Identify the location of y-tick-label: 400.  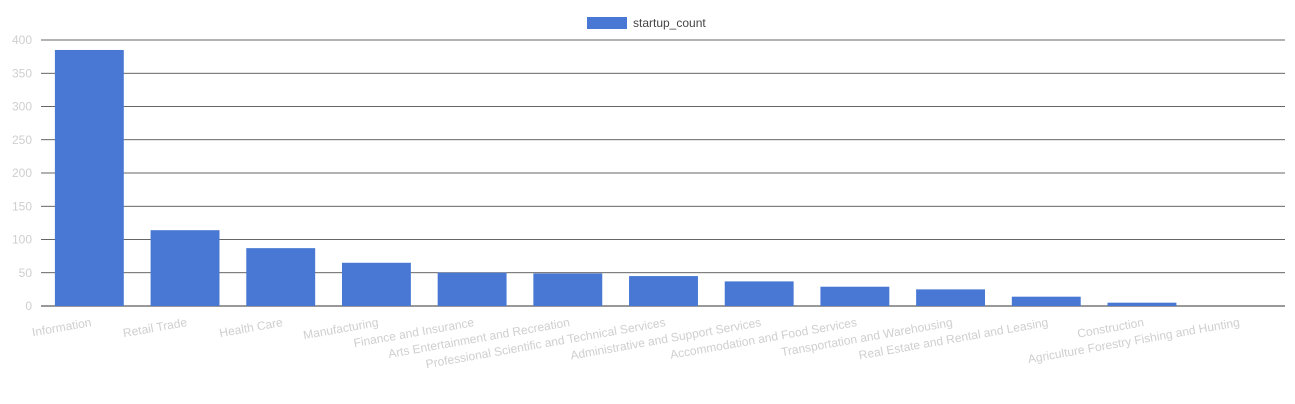
(22, 40).